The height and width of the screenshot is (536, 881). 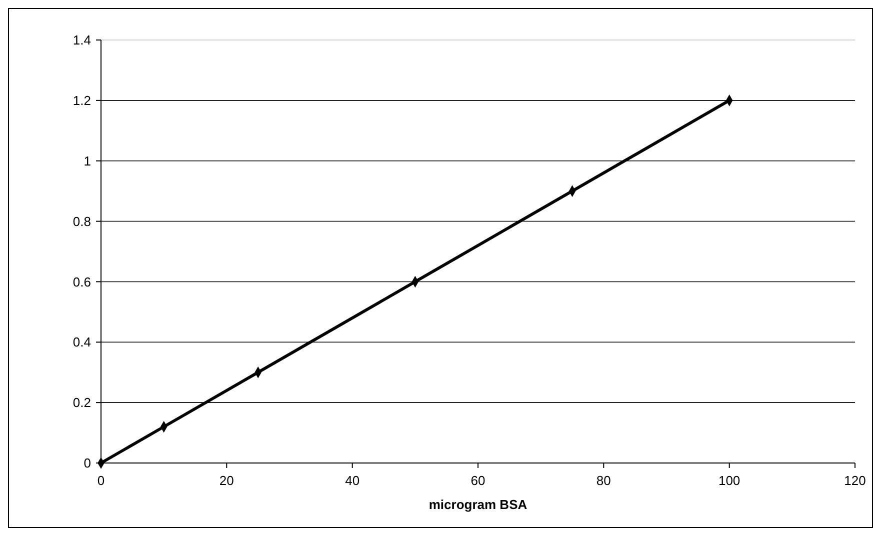 What do you see at coordinates (81, 282) in the screenshot?
I see `y-tick-label: 0.6` at bounding box center [81, 282].